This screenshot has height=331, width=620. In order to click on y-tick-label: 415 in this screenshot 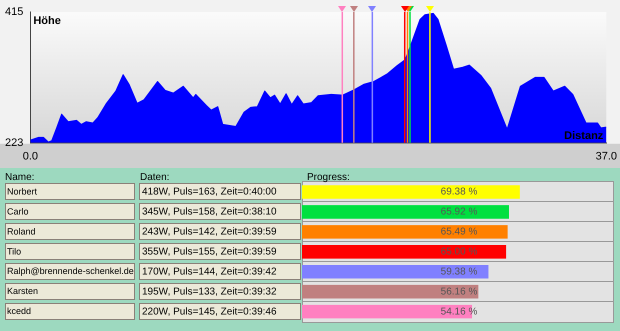, I will do `click(14, 12)`.